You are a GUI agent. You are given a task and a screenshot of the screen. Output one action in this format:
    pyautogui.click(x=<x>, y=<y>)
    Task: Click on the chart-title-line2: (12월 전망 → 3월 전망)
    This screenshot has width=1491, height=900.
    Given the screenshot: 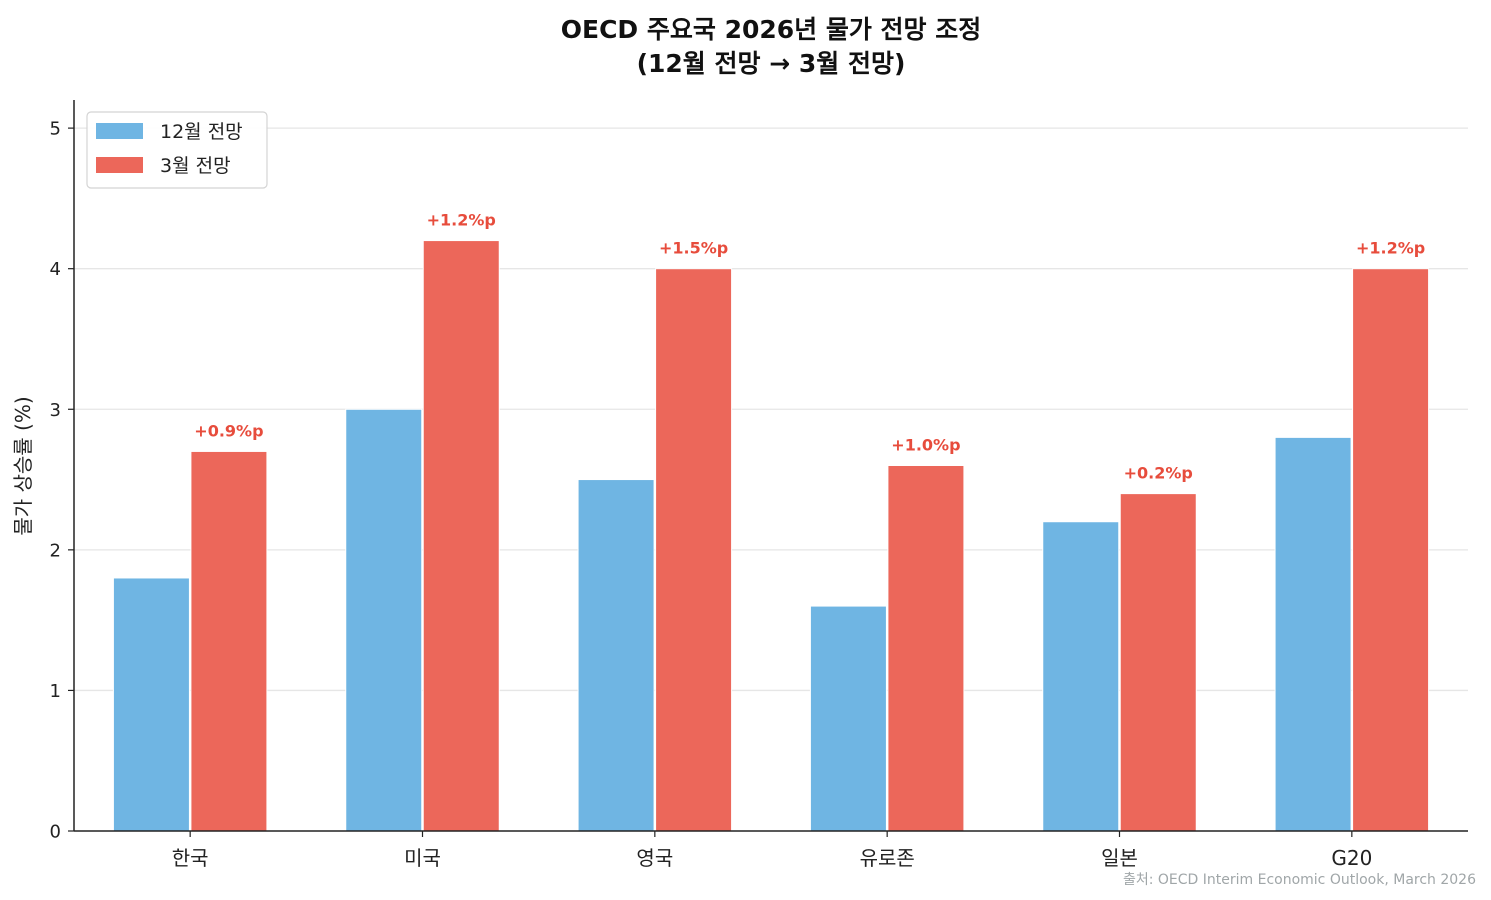 What is the action you would take?
    pyautogui.click(x=771, y=63)
    